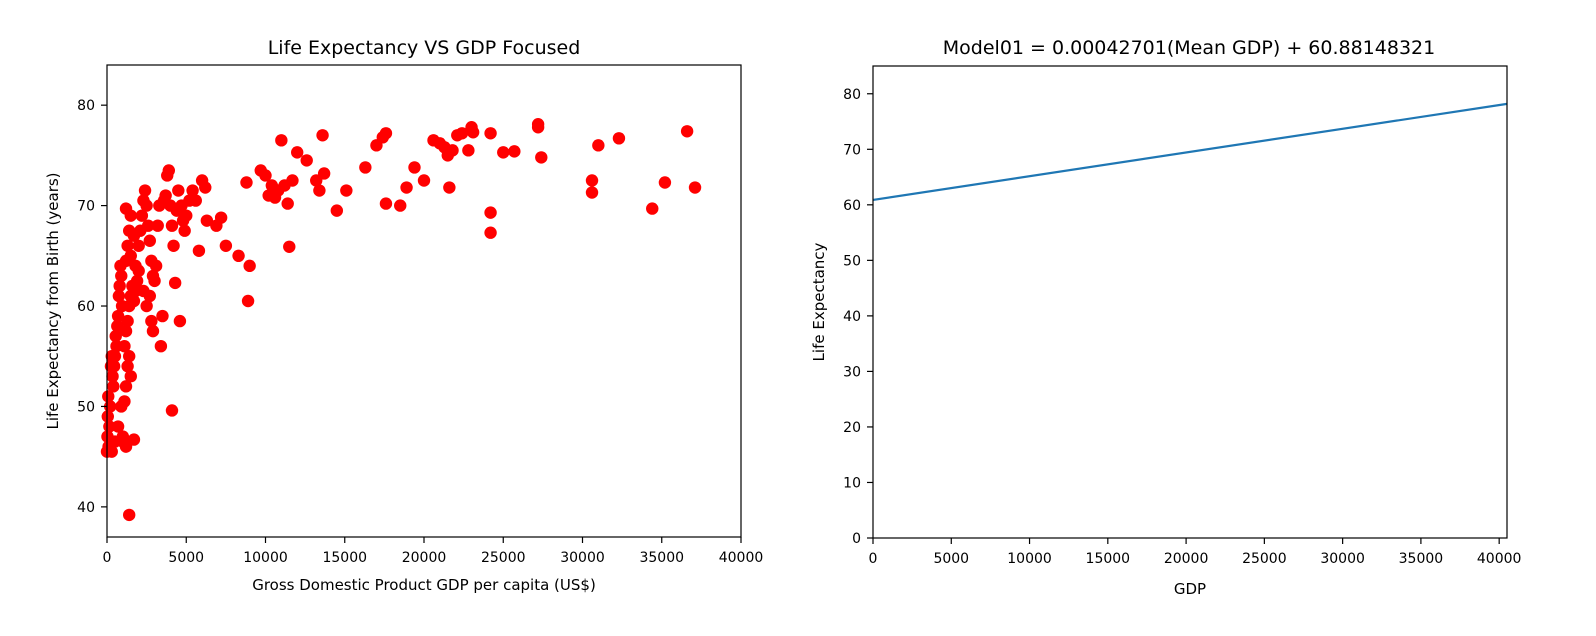  What do you see at coordinates (433, 551) in the screenshot?
I see `scatter-x-axis-ticks: 0 5000 10000 15000 20000 25000 30000 35000 40000` at bounding box center [433, 551].